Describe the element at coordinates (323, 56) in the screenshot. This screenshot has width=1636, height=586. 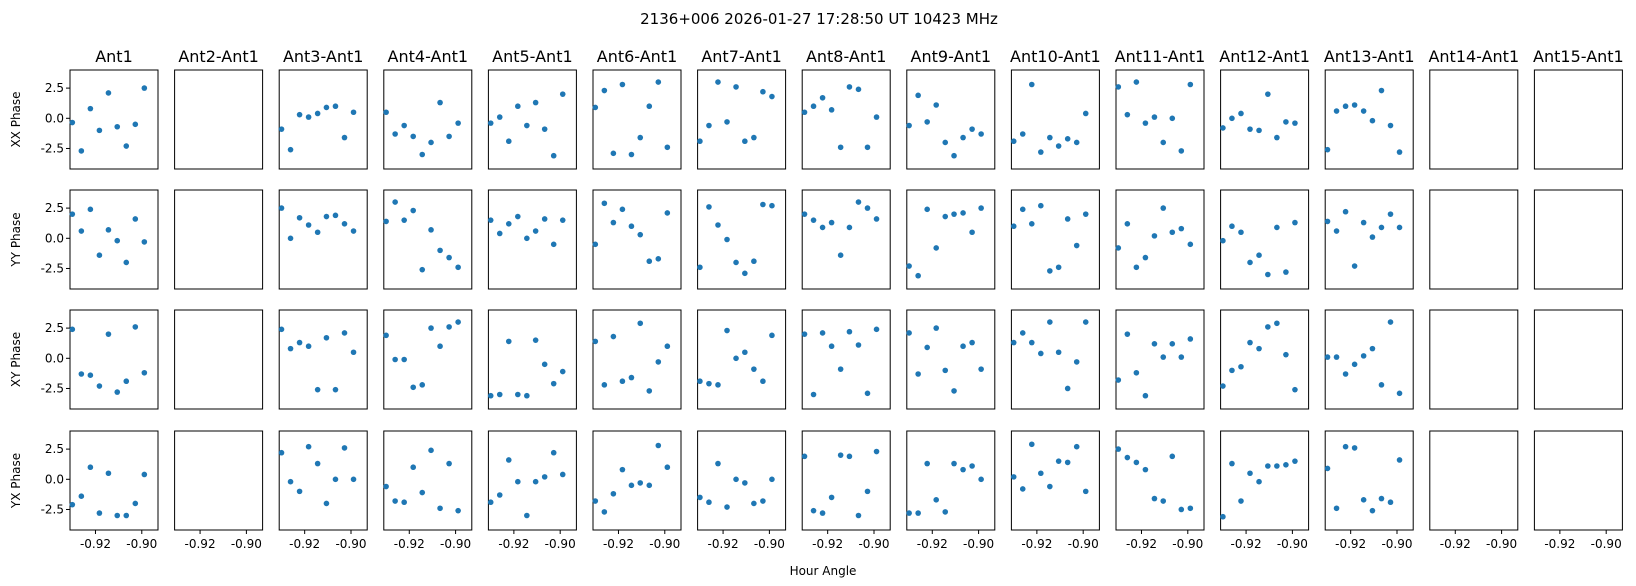
I see `column-title: Ant3-Ant1` at that location.